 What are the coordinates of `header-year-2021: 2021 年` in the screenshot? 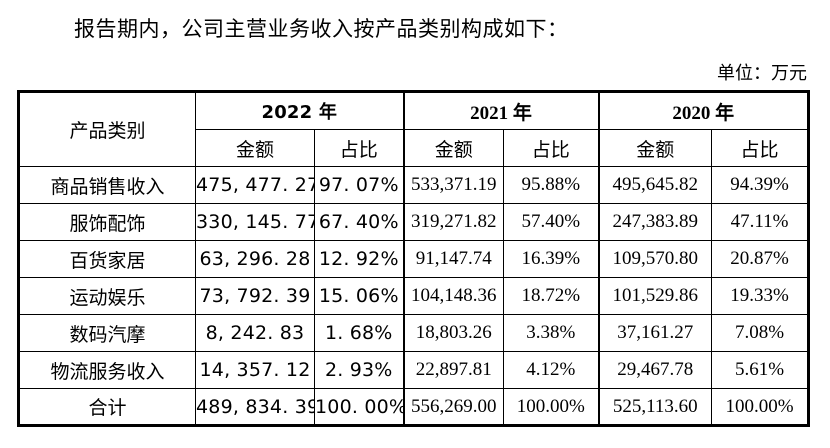 It's located at (501, 110).